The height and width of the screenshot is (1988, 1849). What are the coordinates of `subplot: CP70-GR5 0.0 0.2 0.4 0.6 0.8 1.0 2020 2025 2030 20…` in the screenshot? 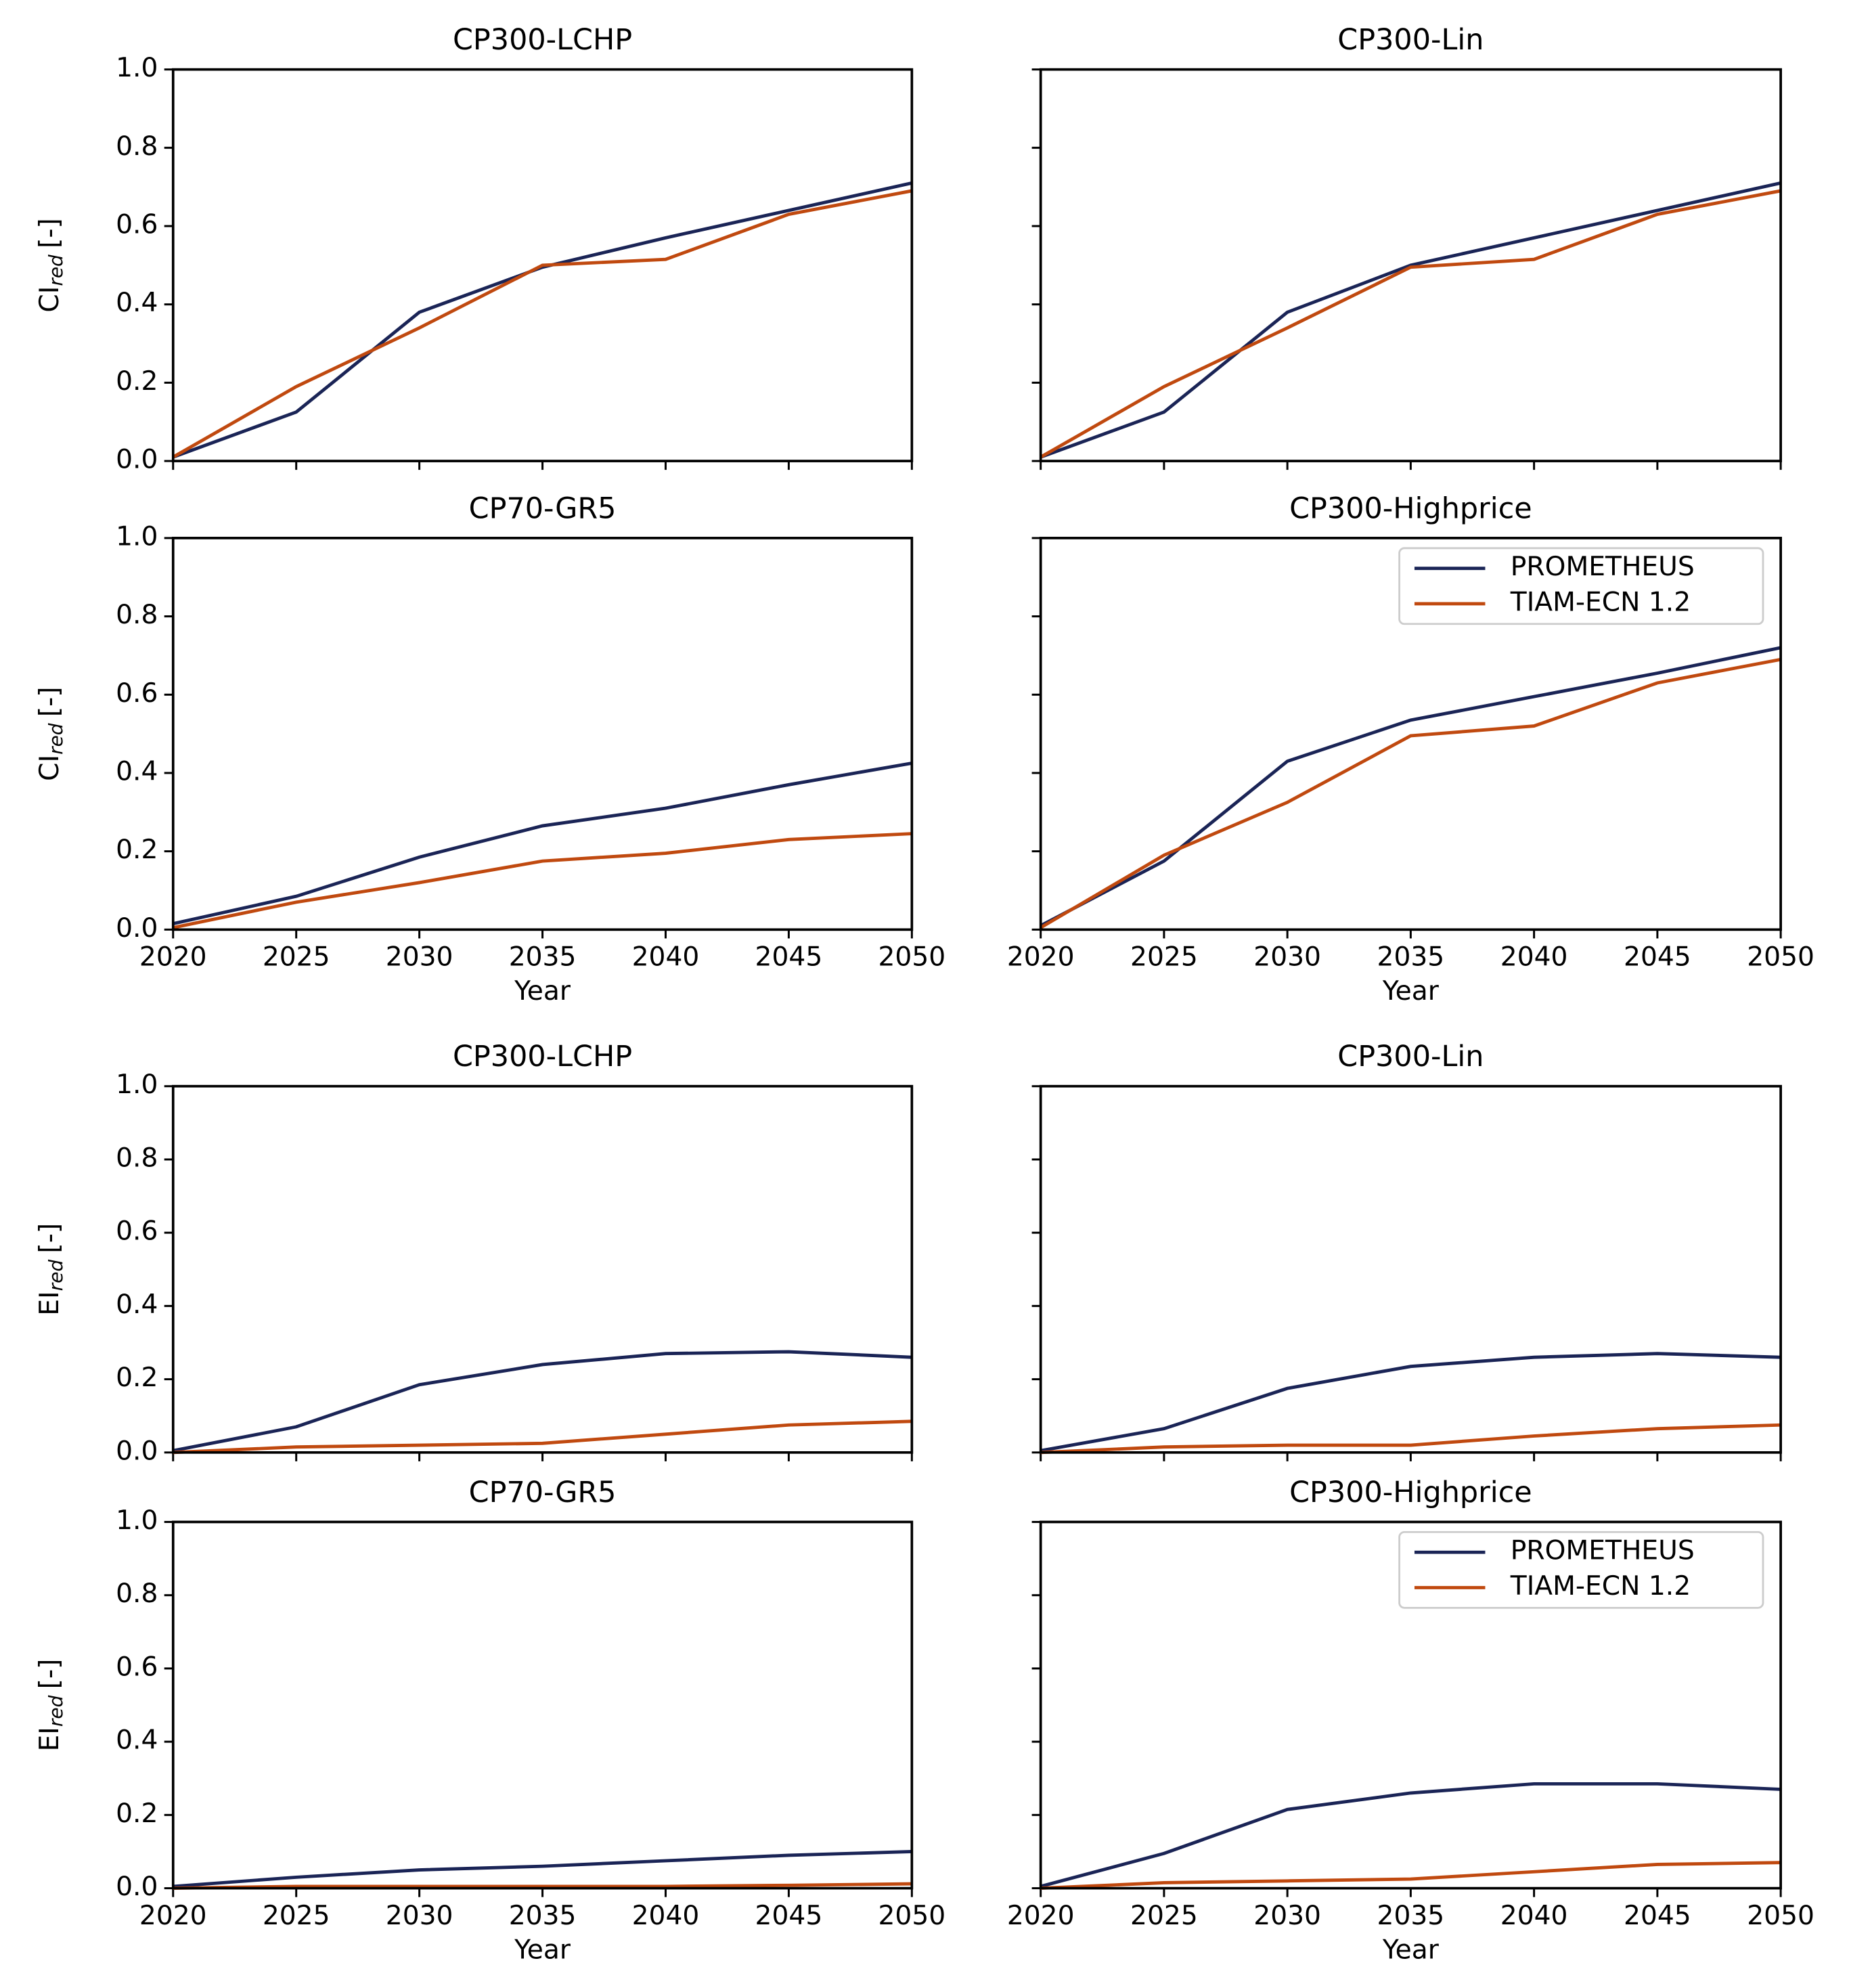 It's located at (490, 1720).